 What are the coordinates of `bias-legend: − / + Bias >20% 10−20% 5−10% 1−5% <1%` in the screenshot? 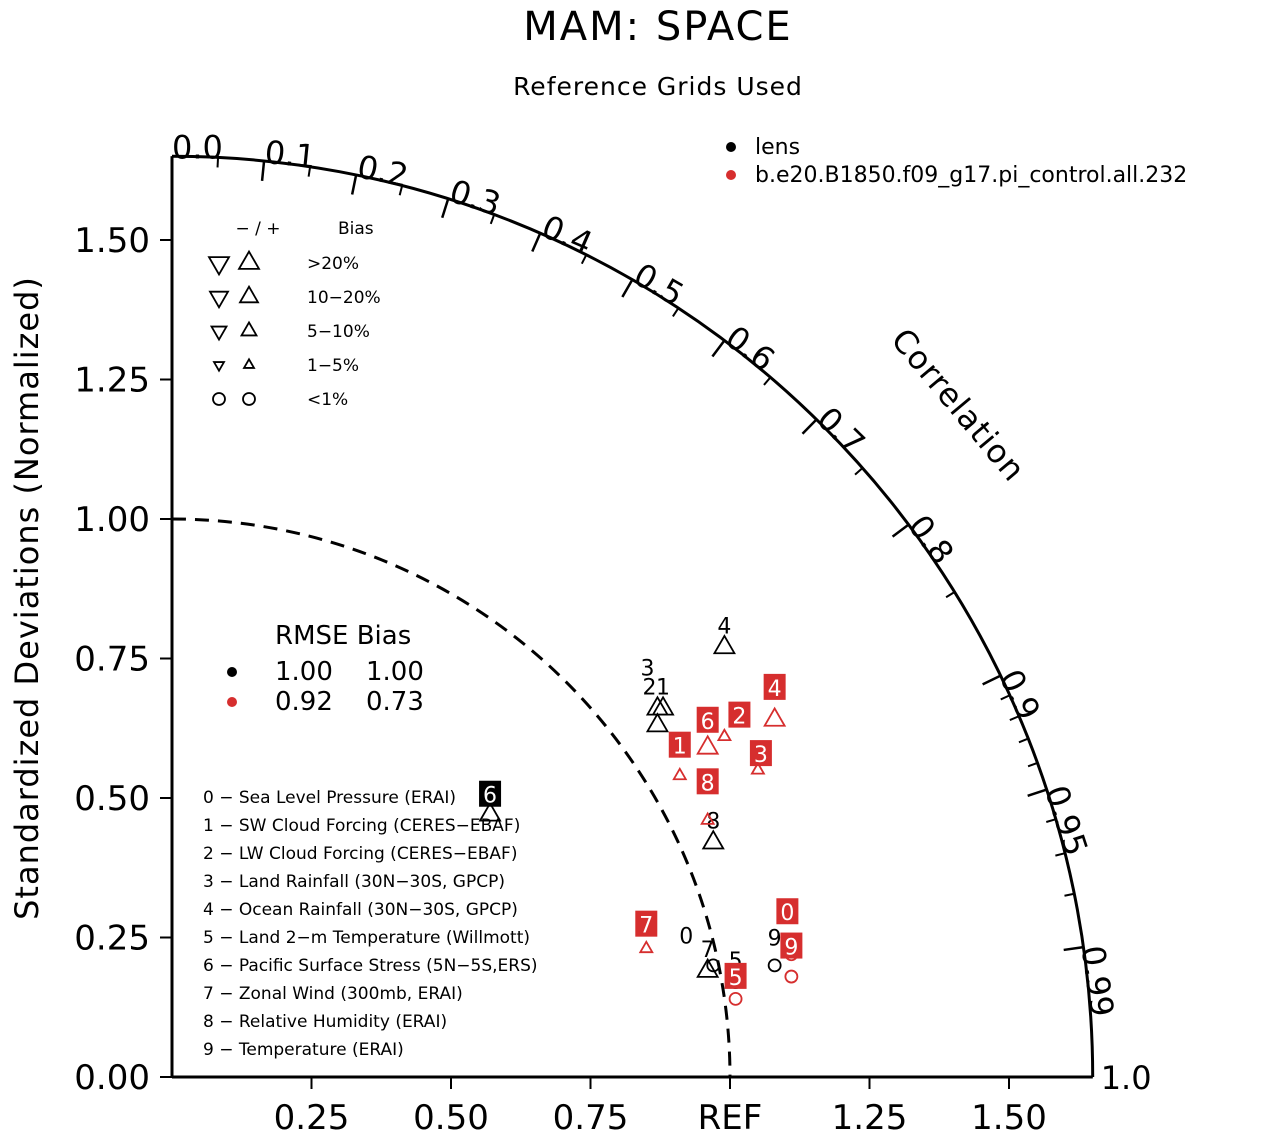 It's located at (294, 314).